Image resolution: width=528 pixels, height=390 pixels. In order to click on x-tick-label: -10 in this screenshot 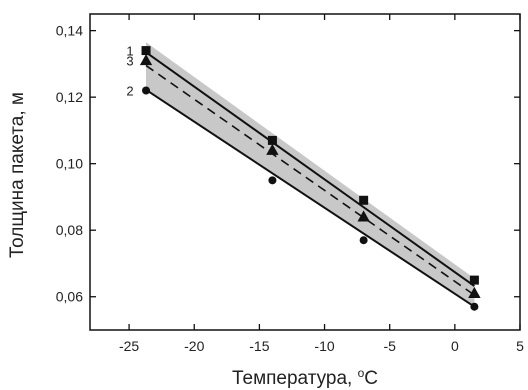, I will do `click(324, 346)`.